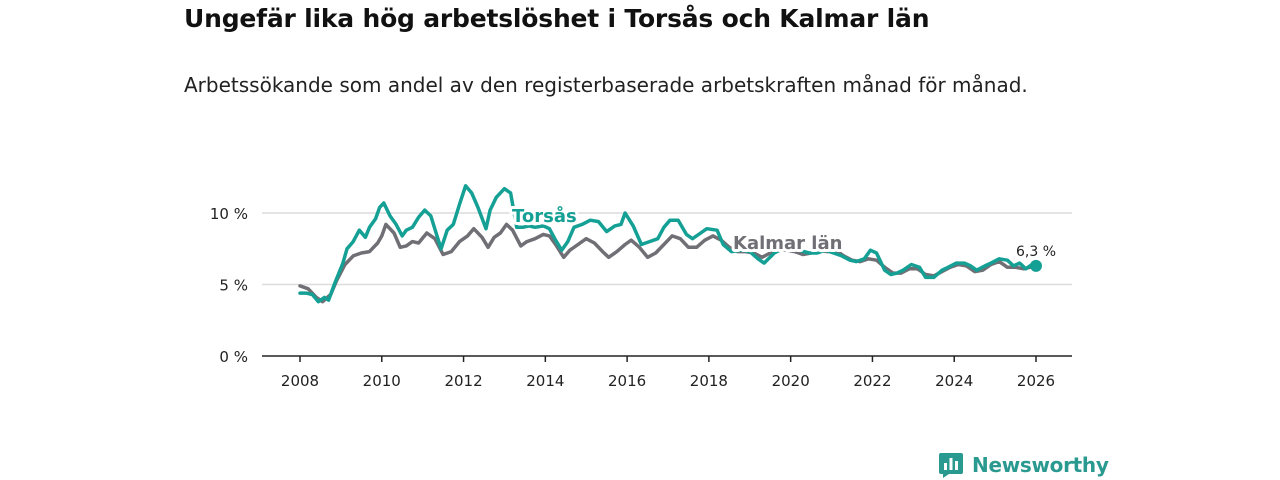 Image resolution: width=1280 pixels, height=480 pixels. Describe the element at coordinates (1036, 381) in the screenshot. I see `x-tick-label: 2026` at that location.